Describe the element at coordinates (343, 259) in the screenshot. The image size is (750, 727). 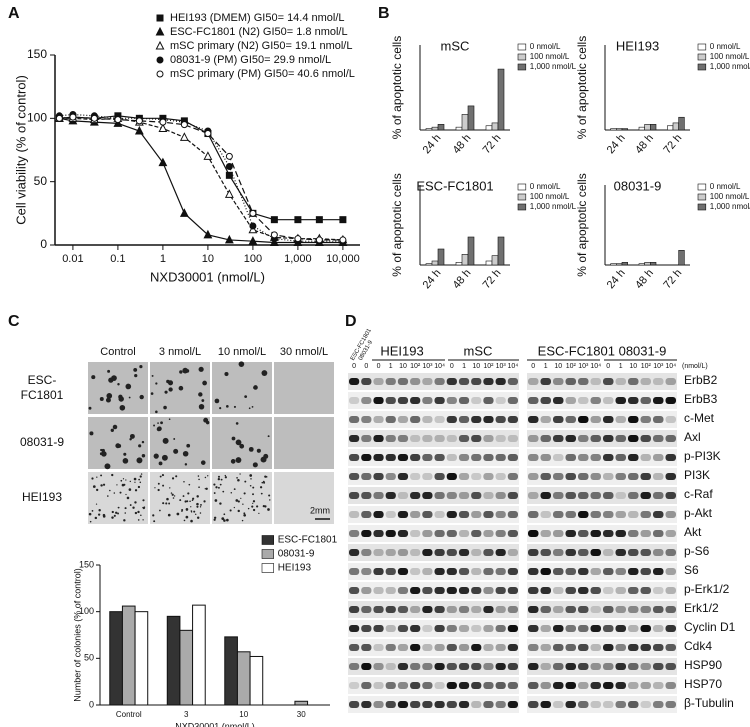
I see `x-tick-label: 10,000` at that location.